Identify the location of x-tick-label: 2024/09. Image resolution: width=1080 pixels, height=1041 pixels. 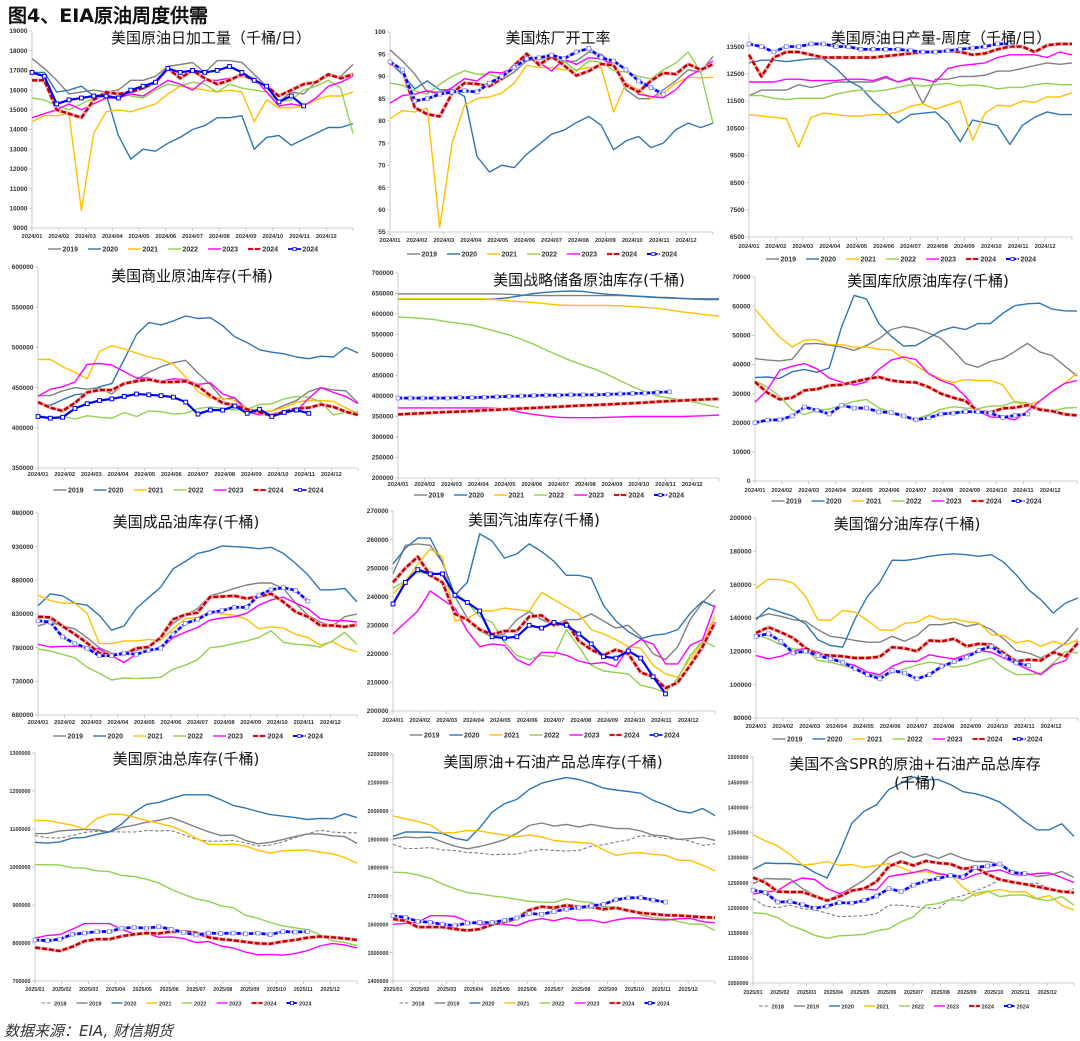
(971, 727).